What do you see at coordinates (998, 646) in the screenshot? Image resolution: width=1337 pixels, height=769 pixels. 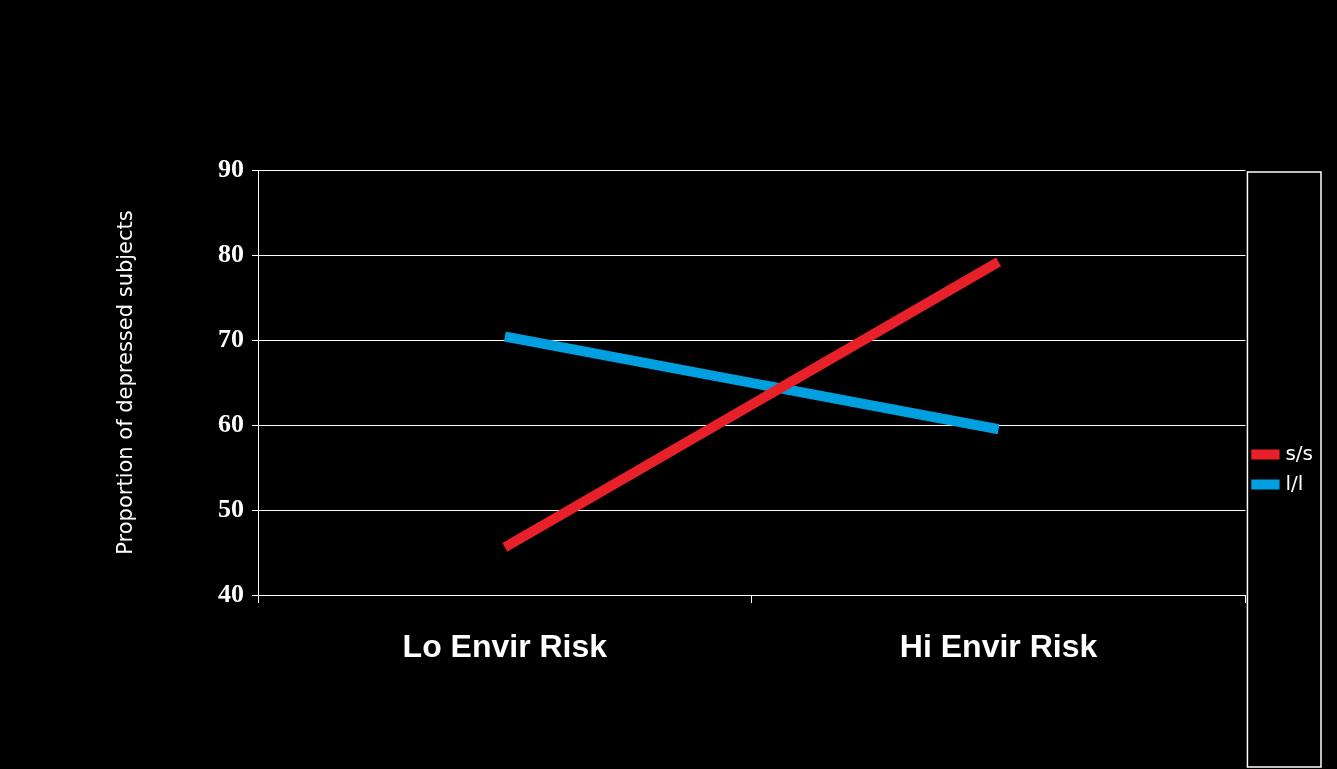 I see `x-tick-label: Hi Envir Risk` at bounding box center [998, 646].